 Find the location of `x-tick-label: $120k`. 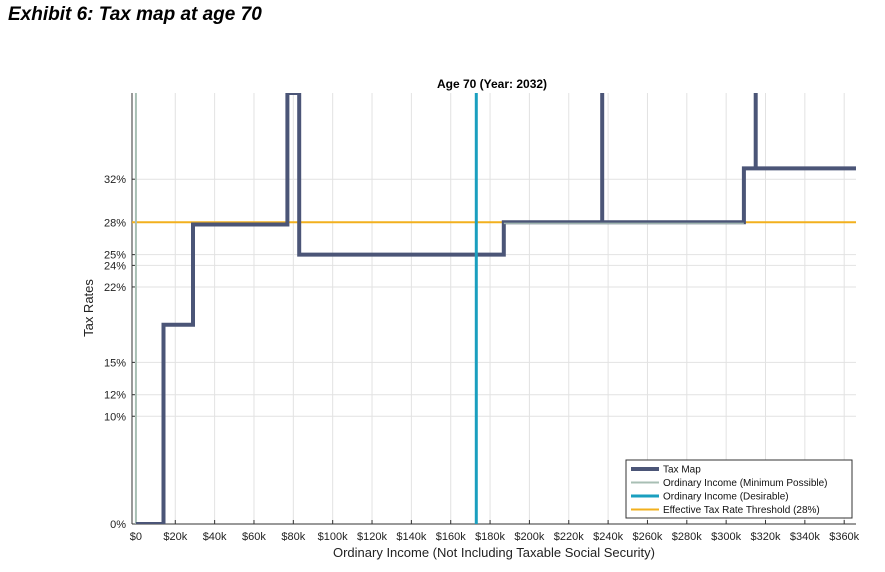

x-tick-label: $120k is located at coordinates (372, 537).